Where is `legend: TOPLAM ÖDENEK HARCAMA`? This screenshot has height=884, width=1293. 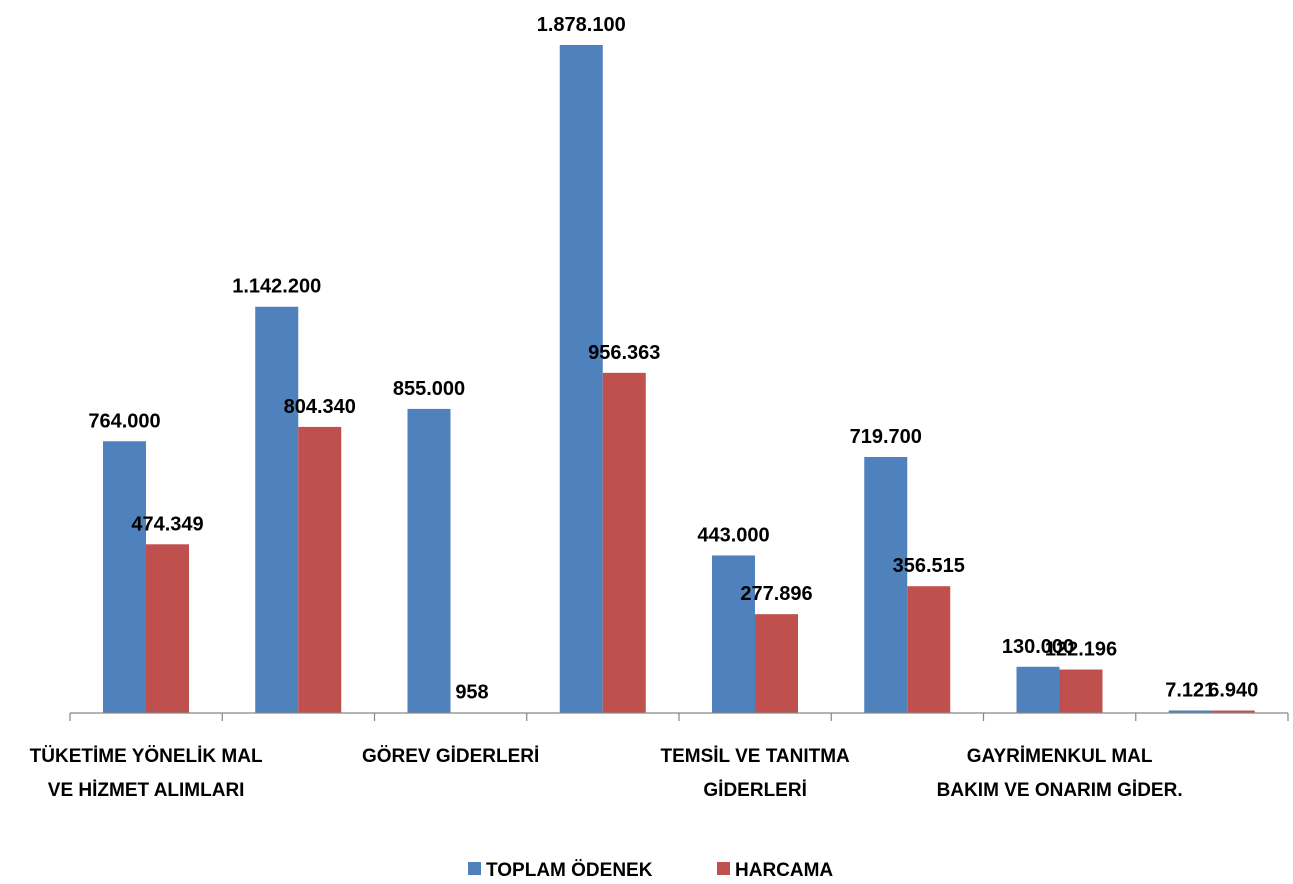
legend: TOPLAM ÖDENEK HARCAMA is located at coordinates (650, 870).